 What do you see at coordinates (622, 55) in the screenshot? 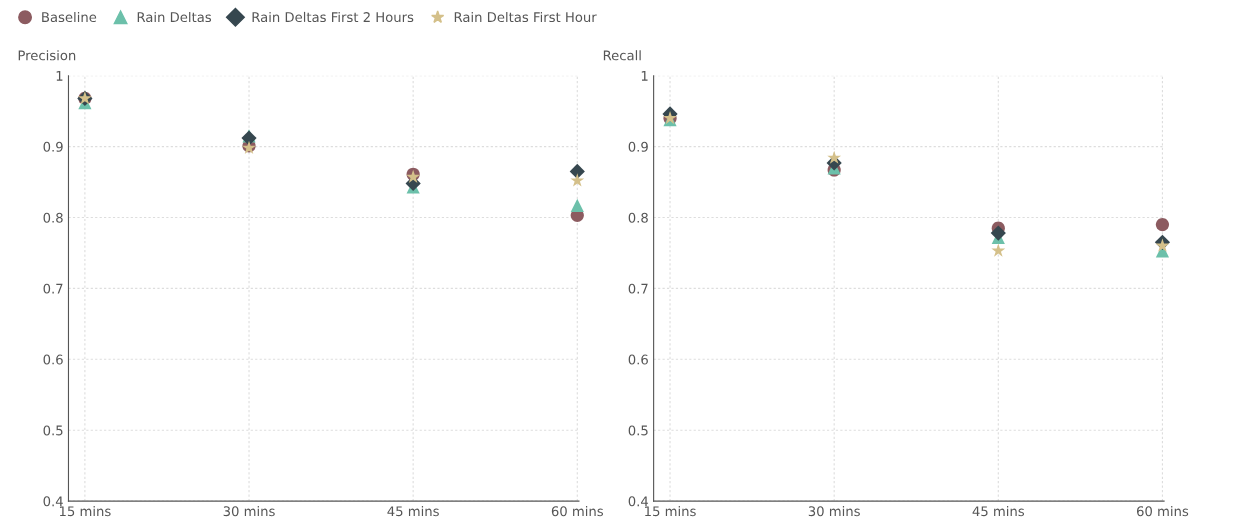
I see `y-axis-title: Recall` at bounding box center [622, 55].